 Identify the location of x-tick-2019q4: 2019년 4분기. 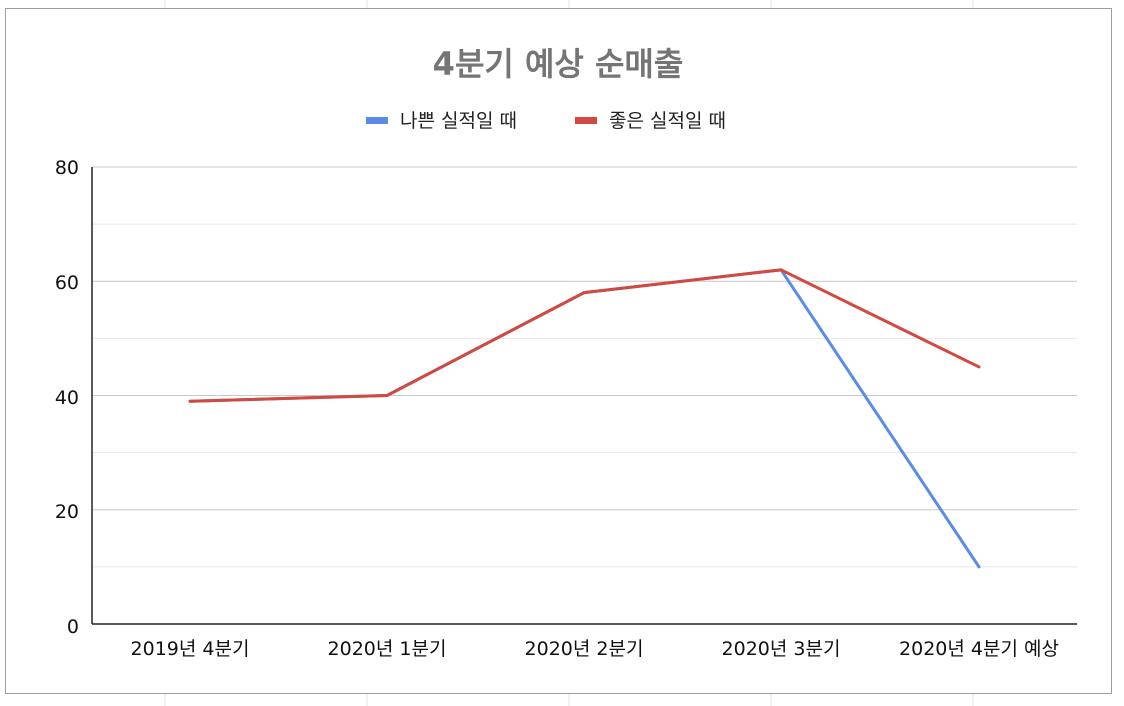
(190, 649).